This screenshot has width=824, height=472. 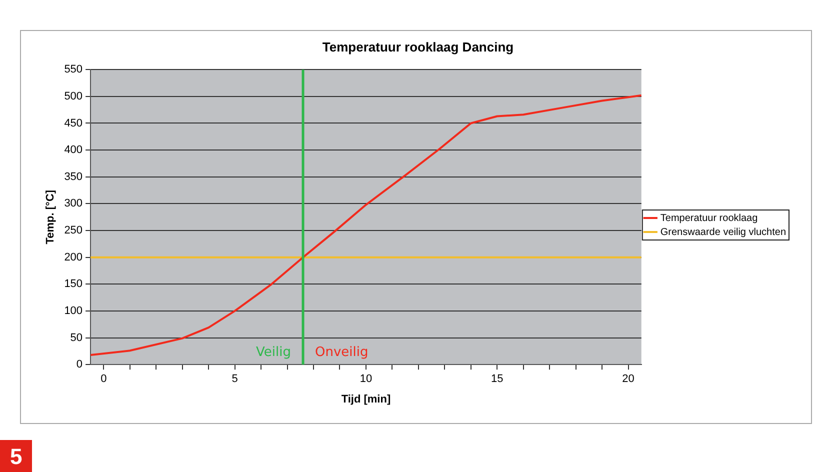 I want to click on y-tick-label: 500, so click(x=73, y=96).